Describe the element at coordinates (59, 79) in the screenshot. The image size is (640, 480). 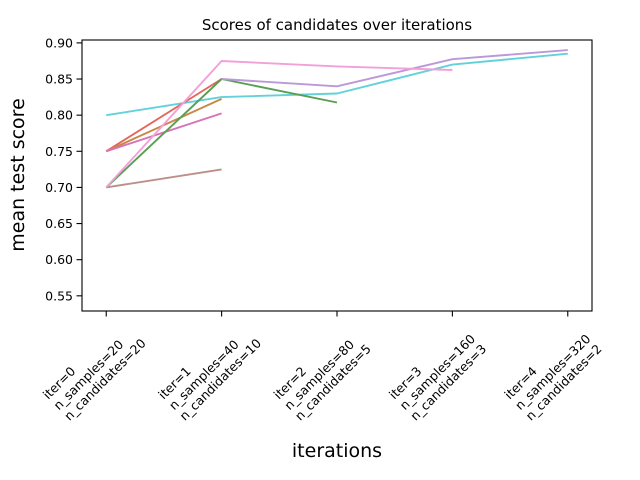
I see `y-tick-label: 0.85` at that location.